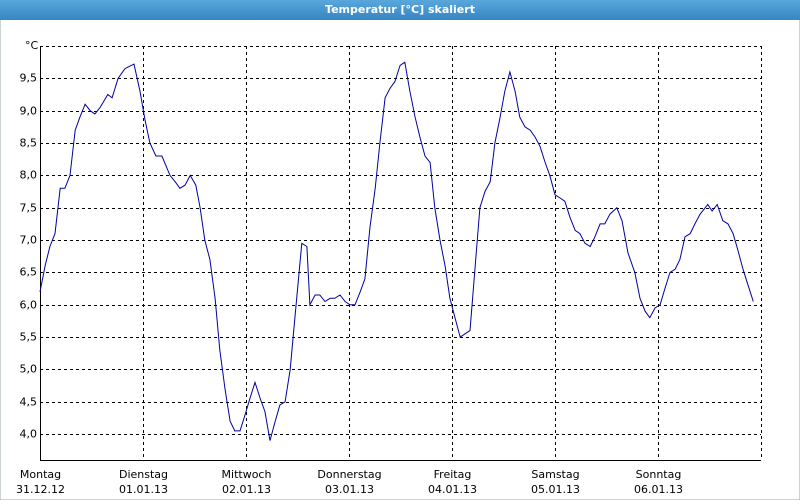  What do you see at coordinates (32, 45) in the screenshot?
I see `y-axis-label: °C` at bounding box center [32, 45].